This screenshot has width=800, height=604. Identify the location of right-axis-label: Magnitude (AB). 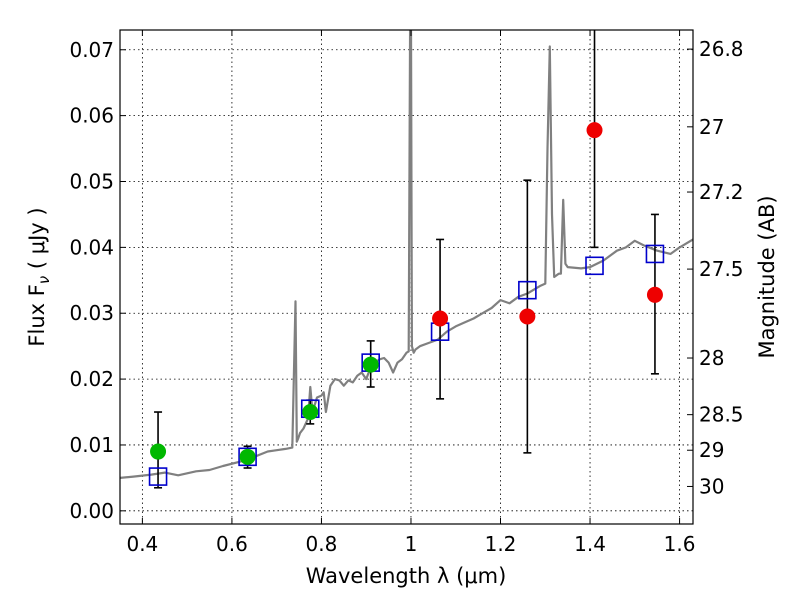
(767, 276).